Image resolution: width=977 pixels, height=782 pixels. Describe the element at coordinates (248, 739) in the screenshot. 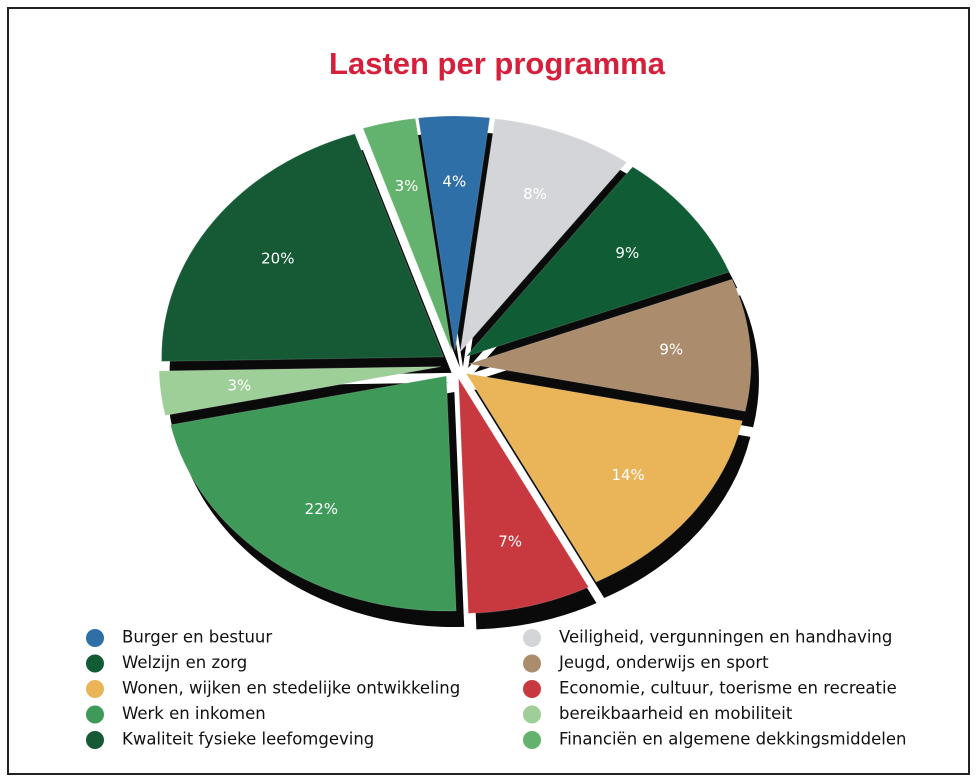

I see `legend-label: Kwaliteit fysieke leefomgeving` at that location.